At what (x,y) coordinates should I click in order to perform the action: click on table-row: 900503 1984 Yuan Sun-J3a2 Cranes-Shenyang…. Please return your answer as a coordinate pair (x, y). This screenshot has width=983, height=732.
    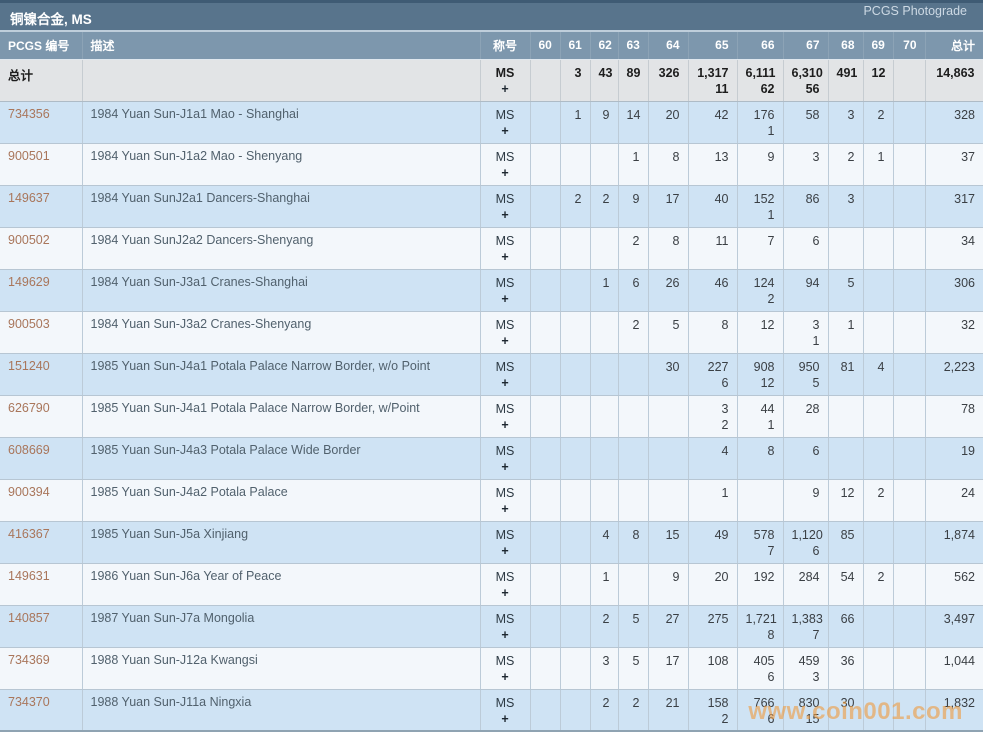
    Looking at the image, I should click on (491, 332).